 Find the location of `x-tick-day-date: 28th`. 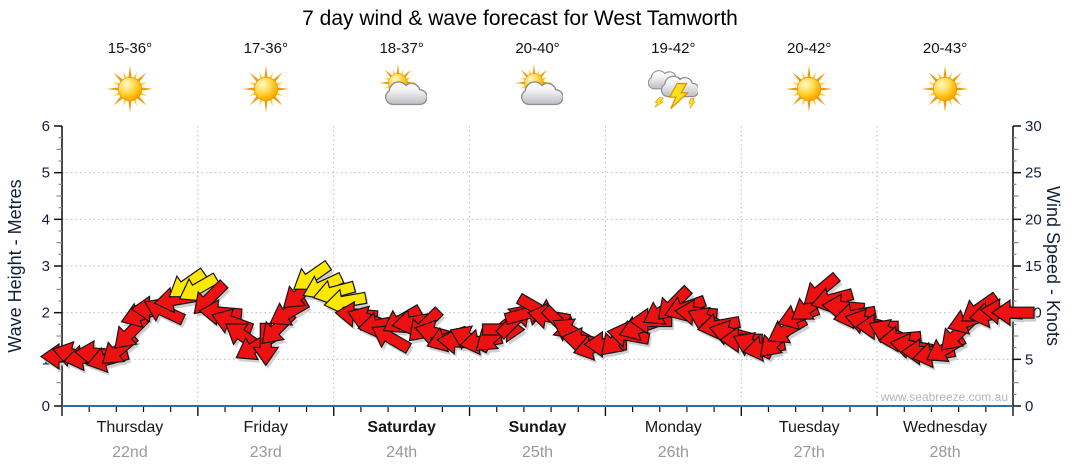

x-tick-day-date: 28th is located at coordinates (945, 452).